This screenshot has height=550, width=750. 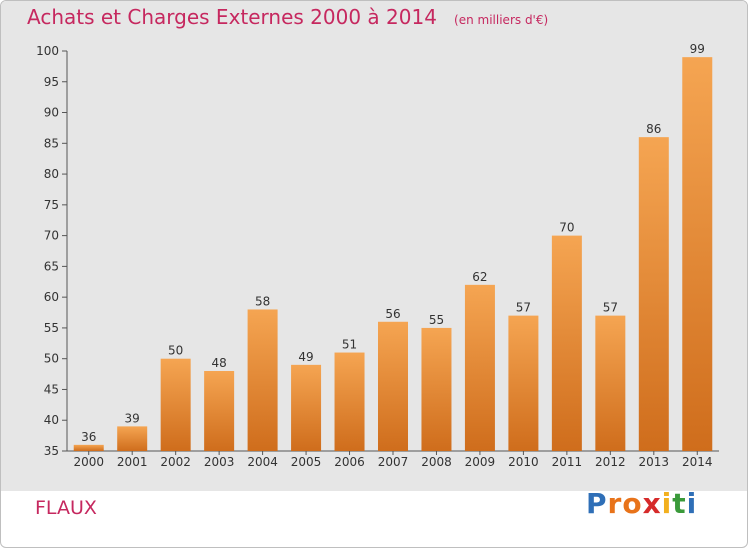 I want to click on y-tick-label: 50, so click(x=51, y=359).